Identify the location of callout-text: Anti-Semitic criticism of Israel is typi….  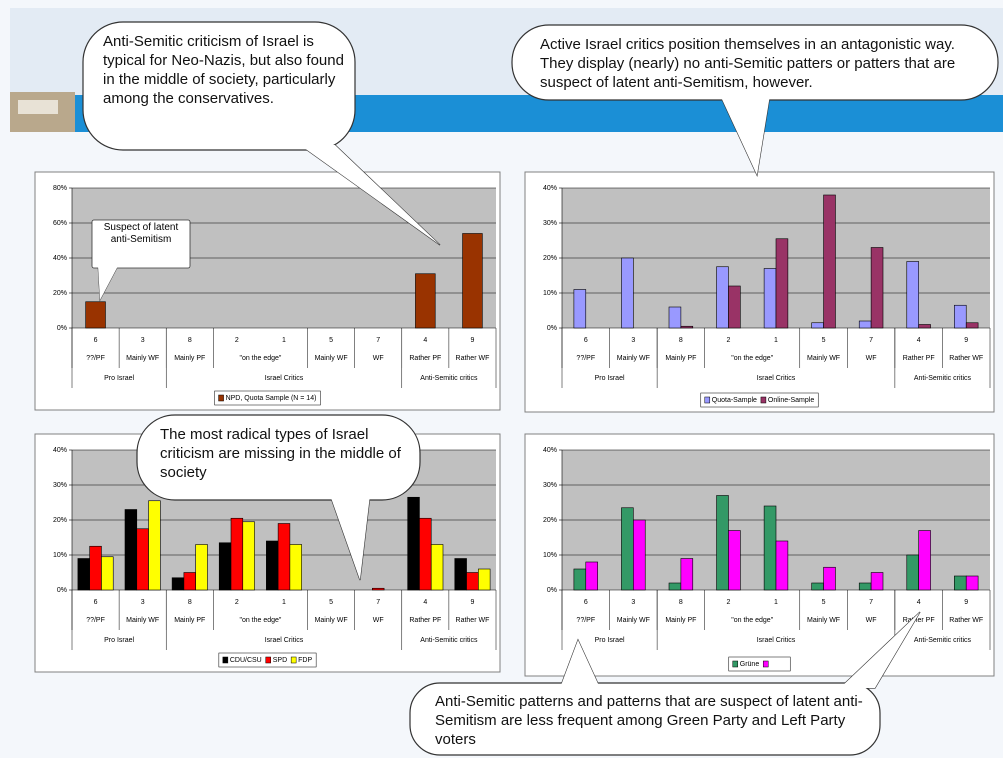
(223, 70).